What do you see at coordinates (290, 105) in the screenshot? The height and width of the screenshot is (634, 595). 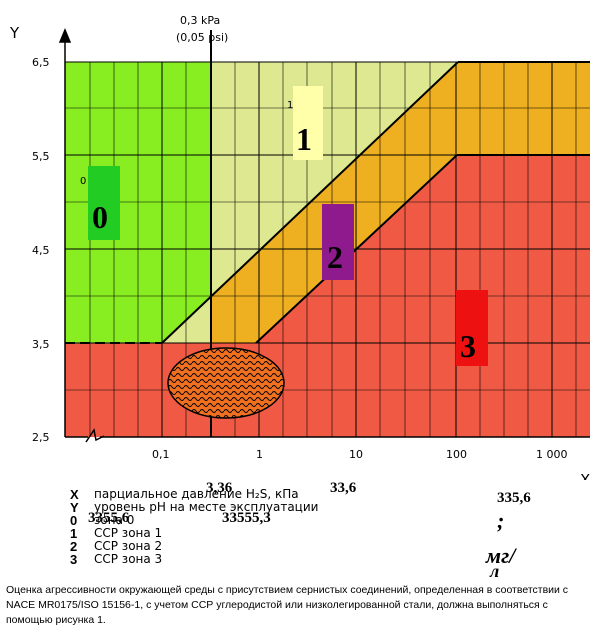 I see `zone-1-small: 1` at bounding box center [290, 105].